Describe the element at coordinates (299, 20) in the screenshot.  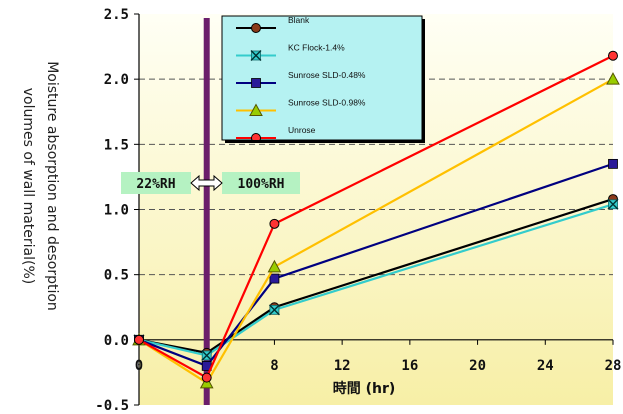
I see `legend-label: Blank` at that location.